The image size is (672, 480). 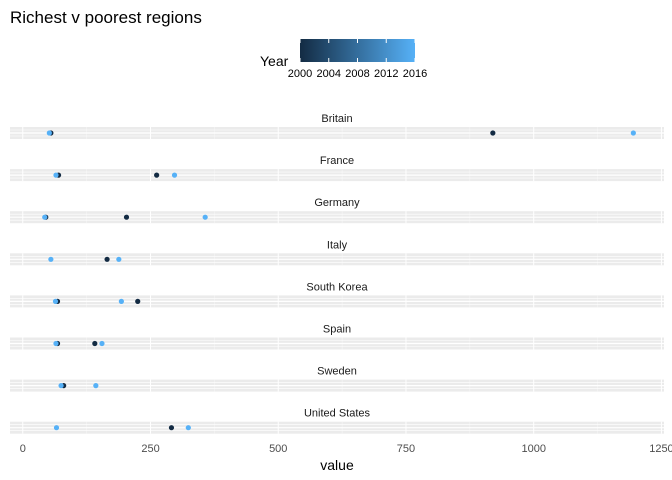 What do you see at coordinates (23, 449) in the screenshot?
I see `x-tick-label: 0` at bounding box center [23, 449].